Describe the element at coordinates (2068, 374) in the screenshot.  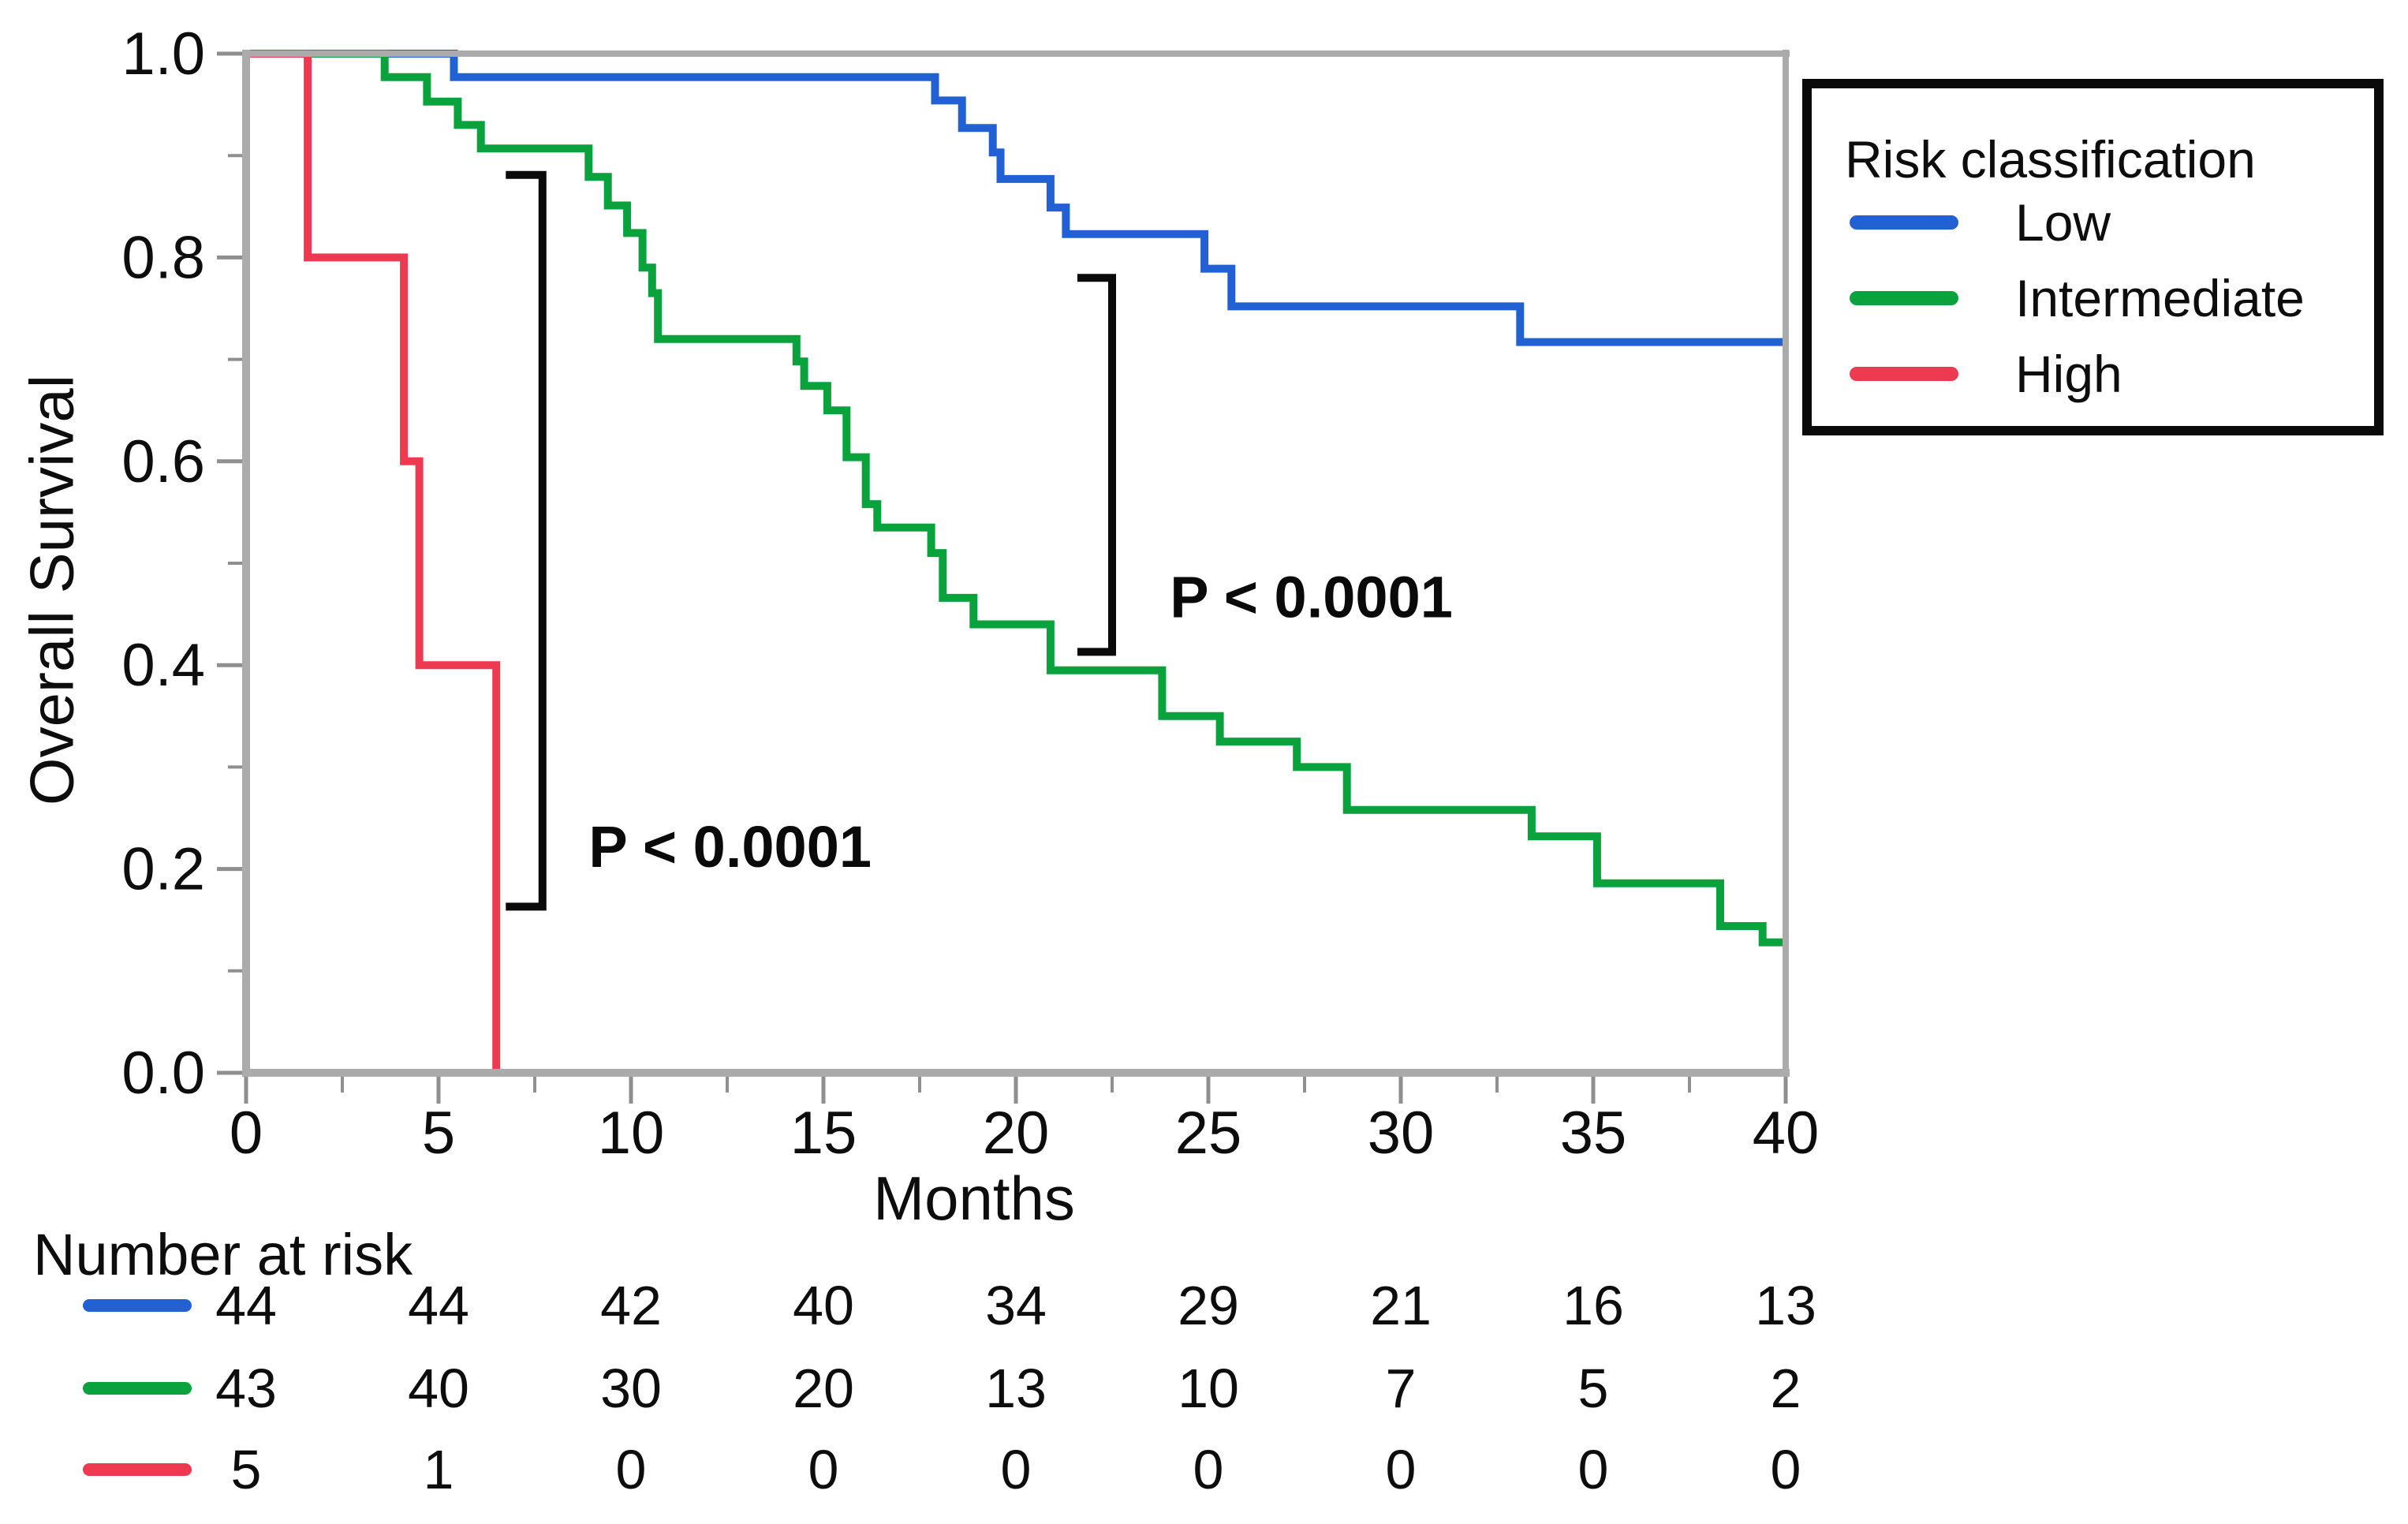
I see `legend-label-high: High` at that location.